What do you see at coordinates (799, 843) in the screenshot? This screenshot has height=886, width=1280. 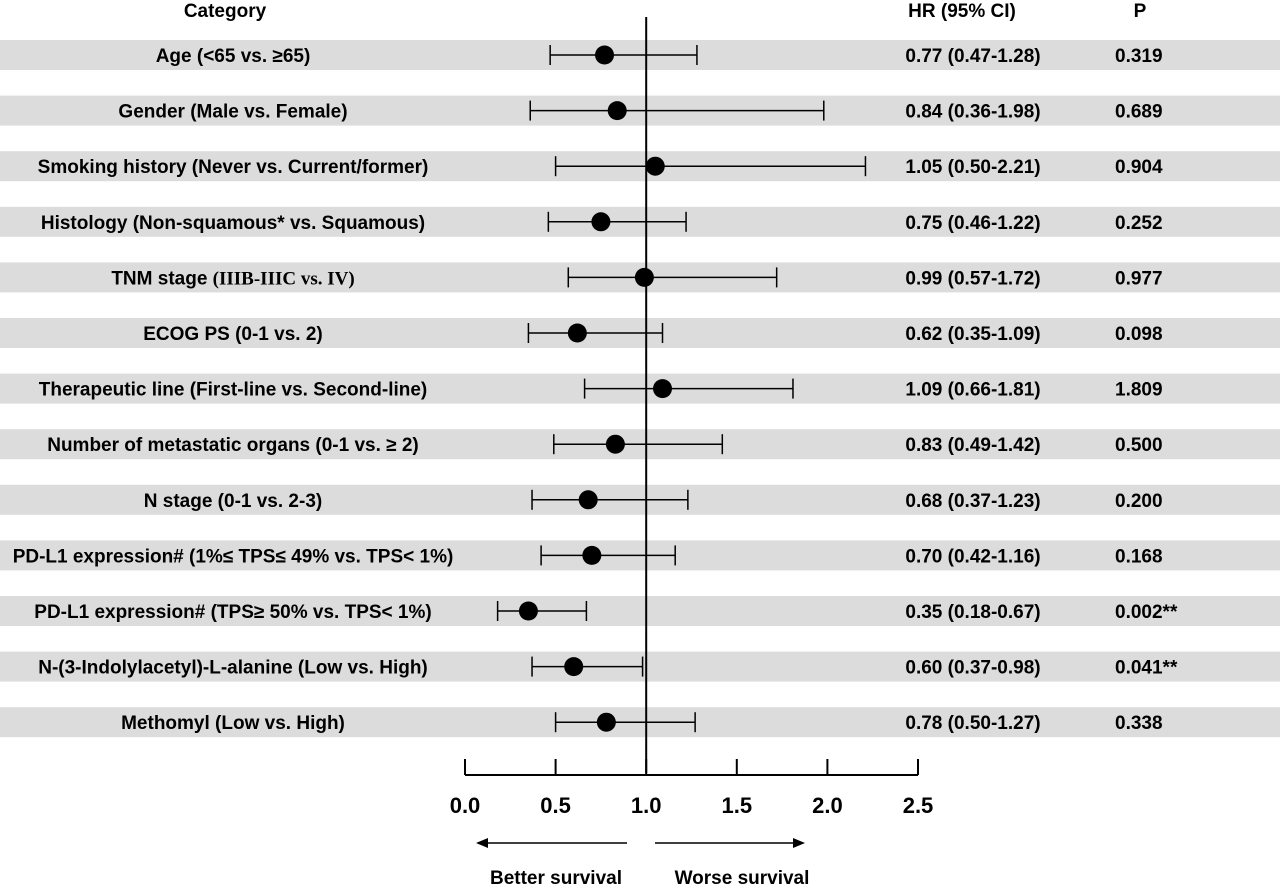 I see `right-arrowhead` at bounding box center [799, 843].